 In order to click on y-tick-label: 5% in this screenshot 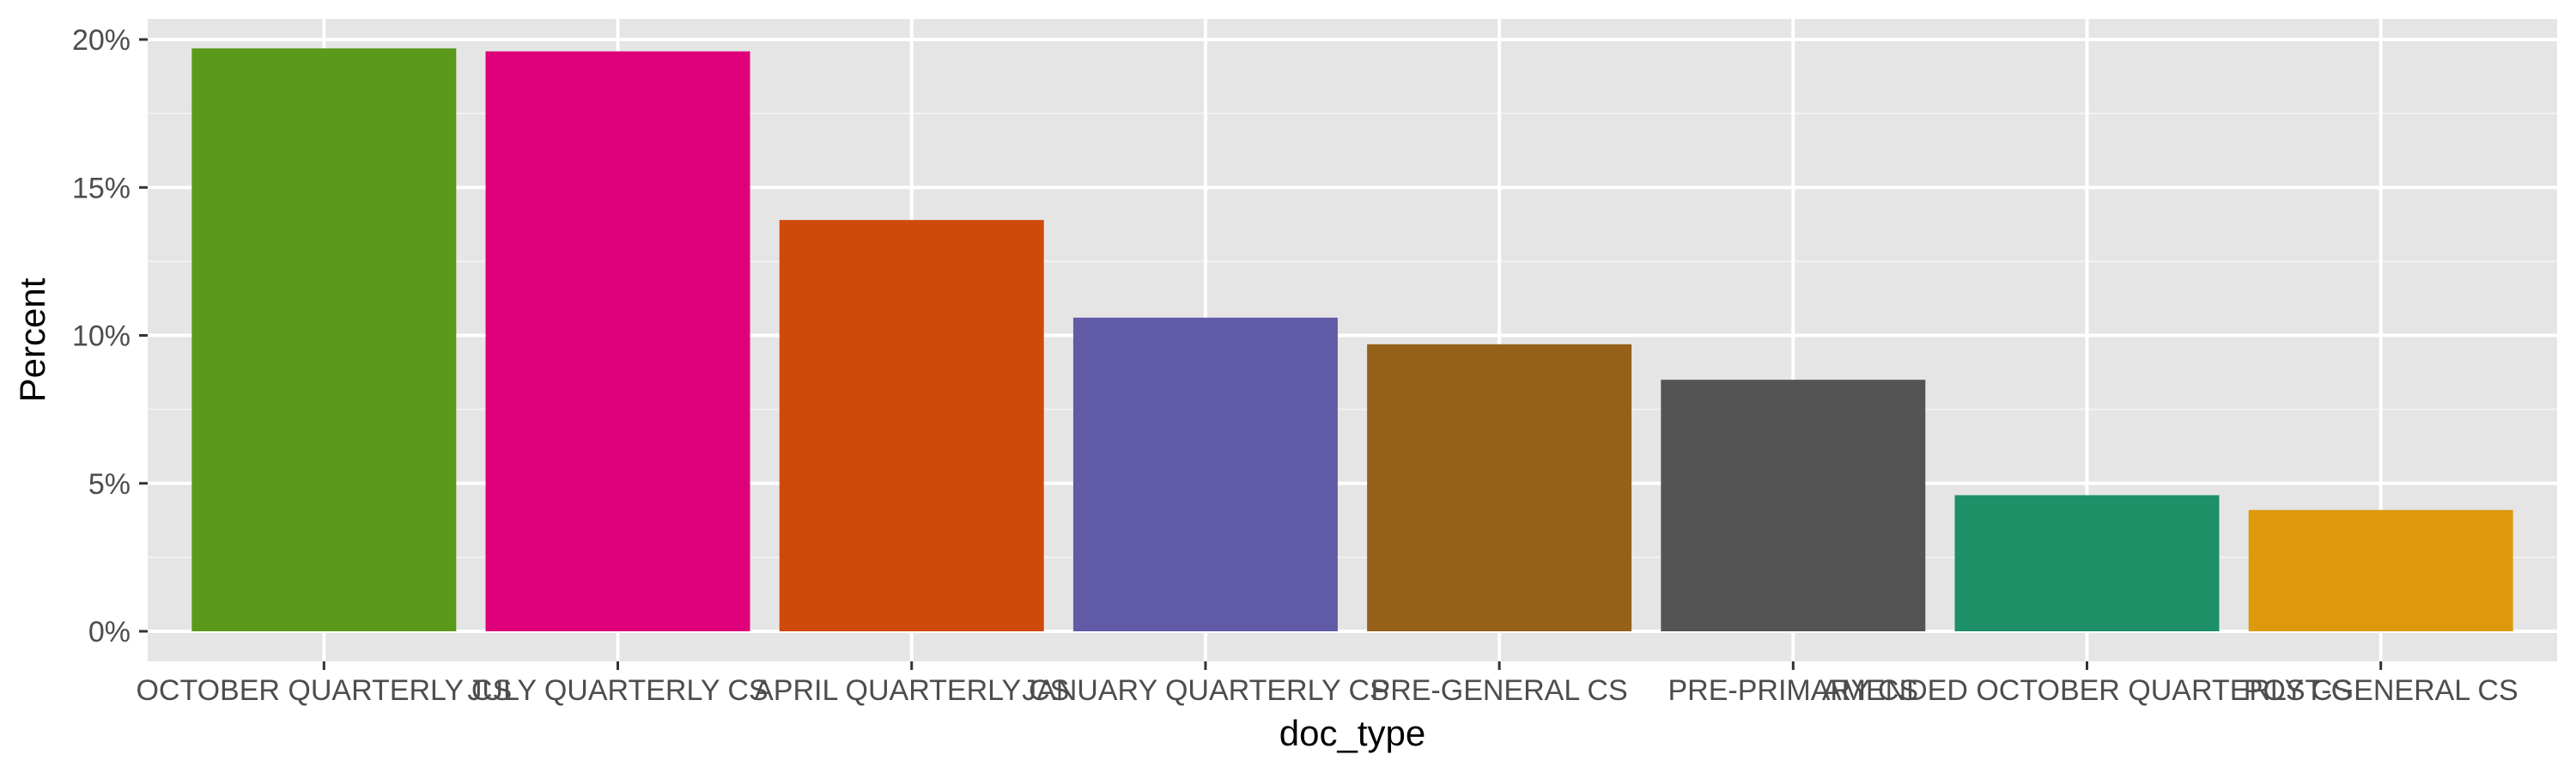, I will do `click(109, 485)`.